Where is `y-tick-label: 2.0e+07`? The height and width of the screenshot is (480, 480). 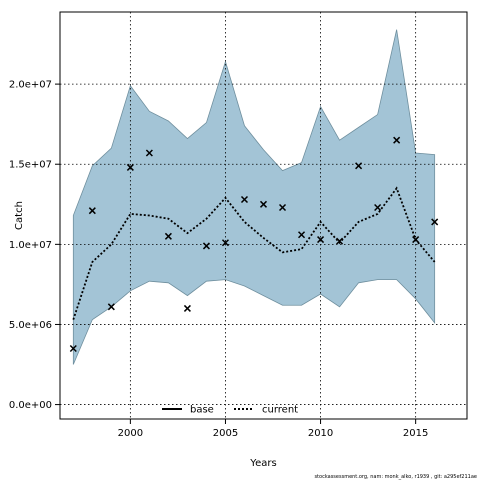 y-tick-label: 2.0e+07 is located at coordinates (30, 85).